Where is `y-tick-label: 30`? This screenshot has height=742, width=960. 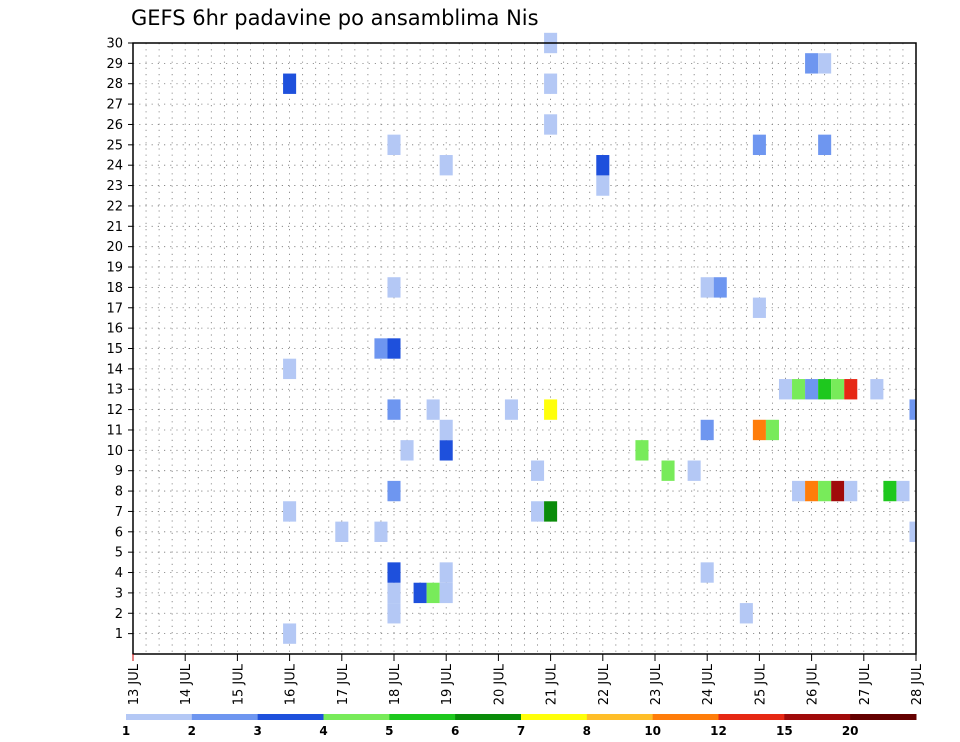 y-tick-label: 30 is located at coordinates (114, 44).